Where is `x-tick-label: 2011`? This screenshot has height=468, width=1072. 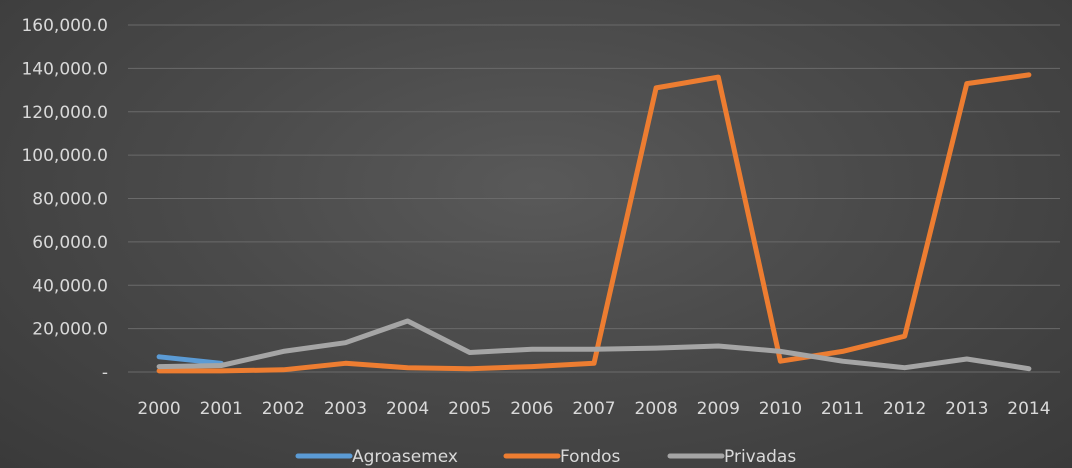 x-tick-label: 2011 is located at coordinates (842, 409).